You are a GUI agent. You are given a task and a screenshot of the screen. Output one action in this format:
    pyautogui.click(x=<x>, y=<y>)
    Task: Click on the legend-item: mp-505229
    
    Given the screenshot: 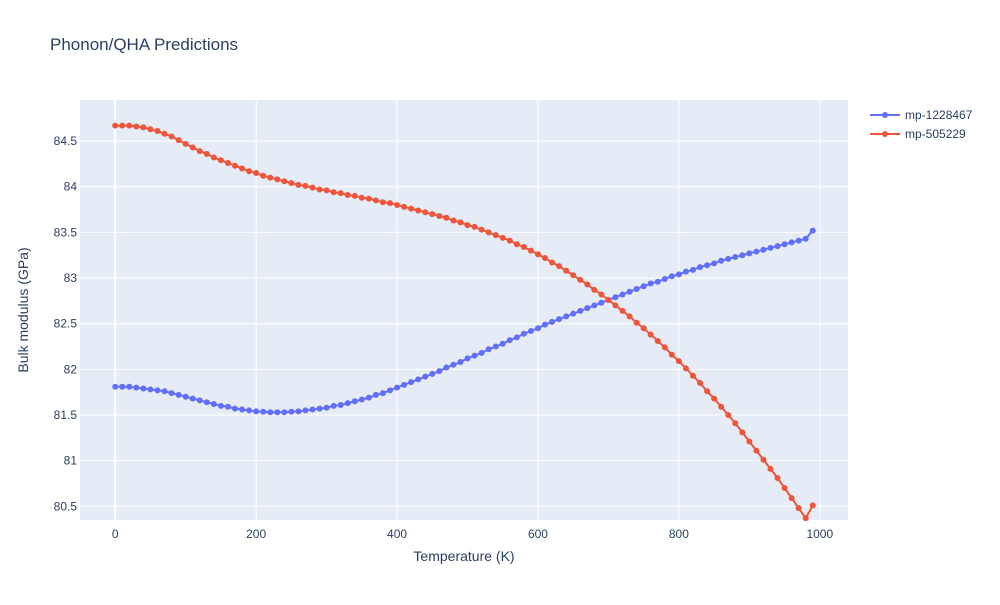 What is the action you would take?
    pyautogui.click(x=918, y=134)
    